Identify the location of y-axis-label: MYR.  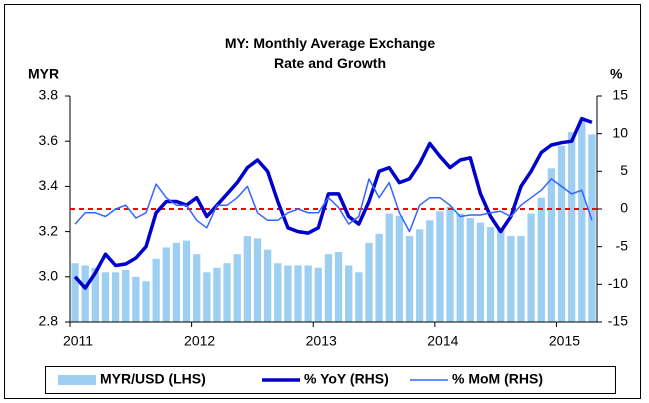
(43, 74).